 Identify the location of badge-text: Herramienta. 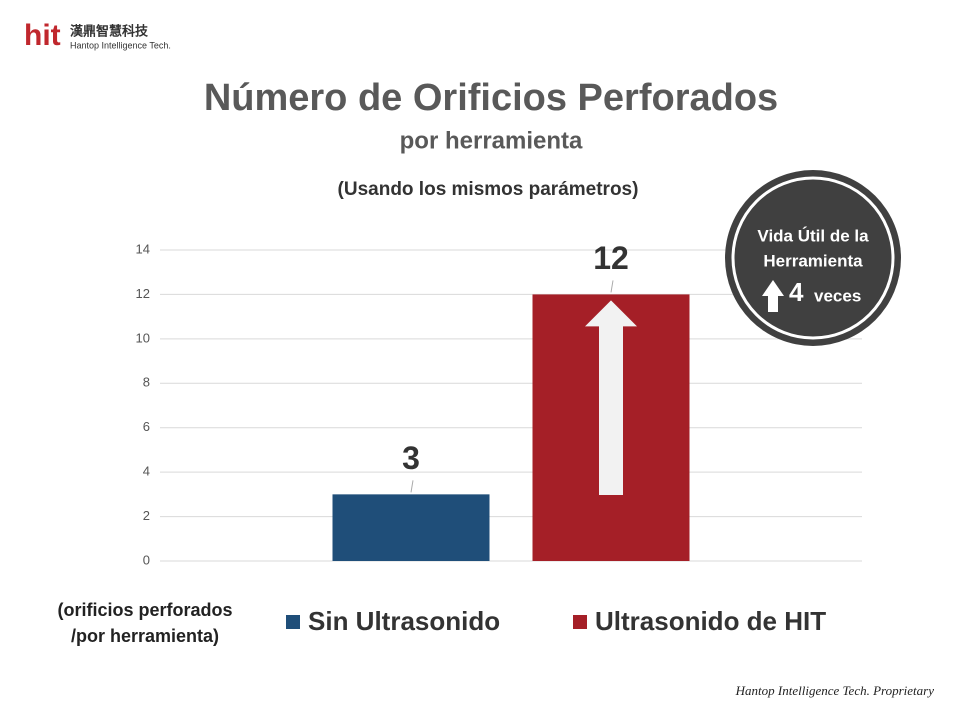
(813, 260).